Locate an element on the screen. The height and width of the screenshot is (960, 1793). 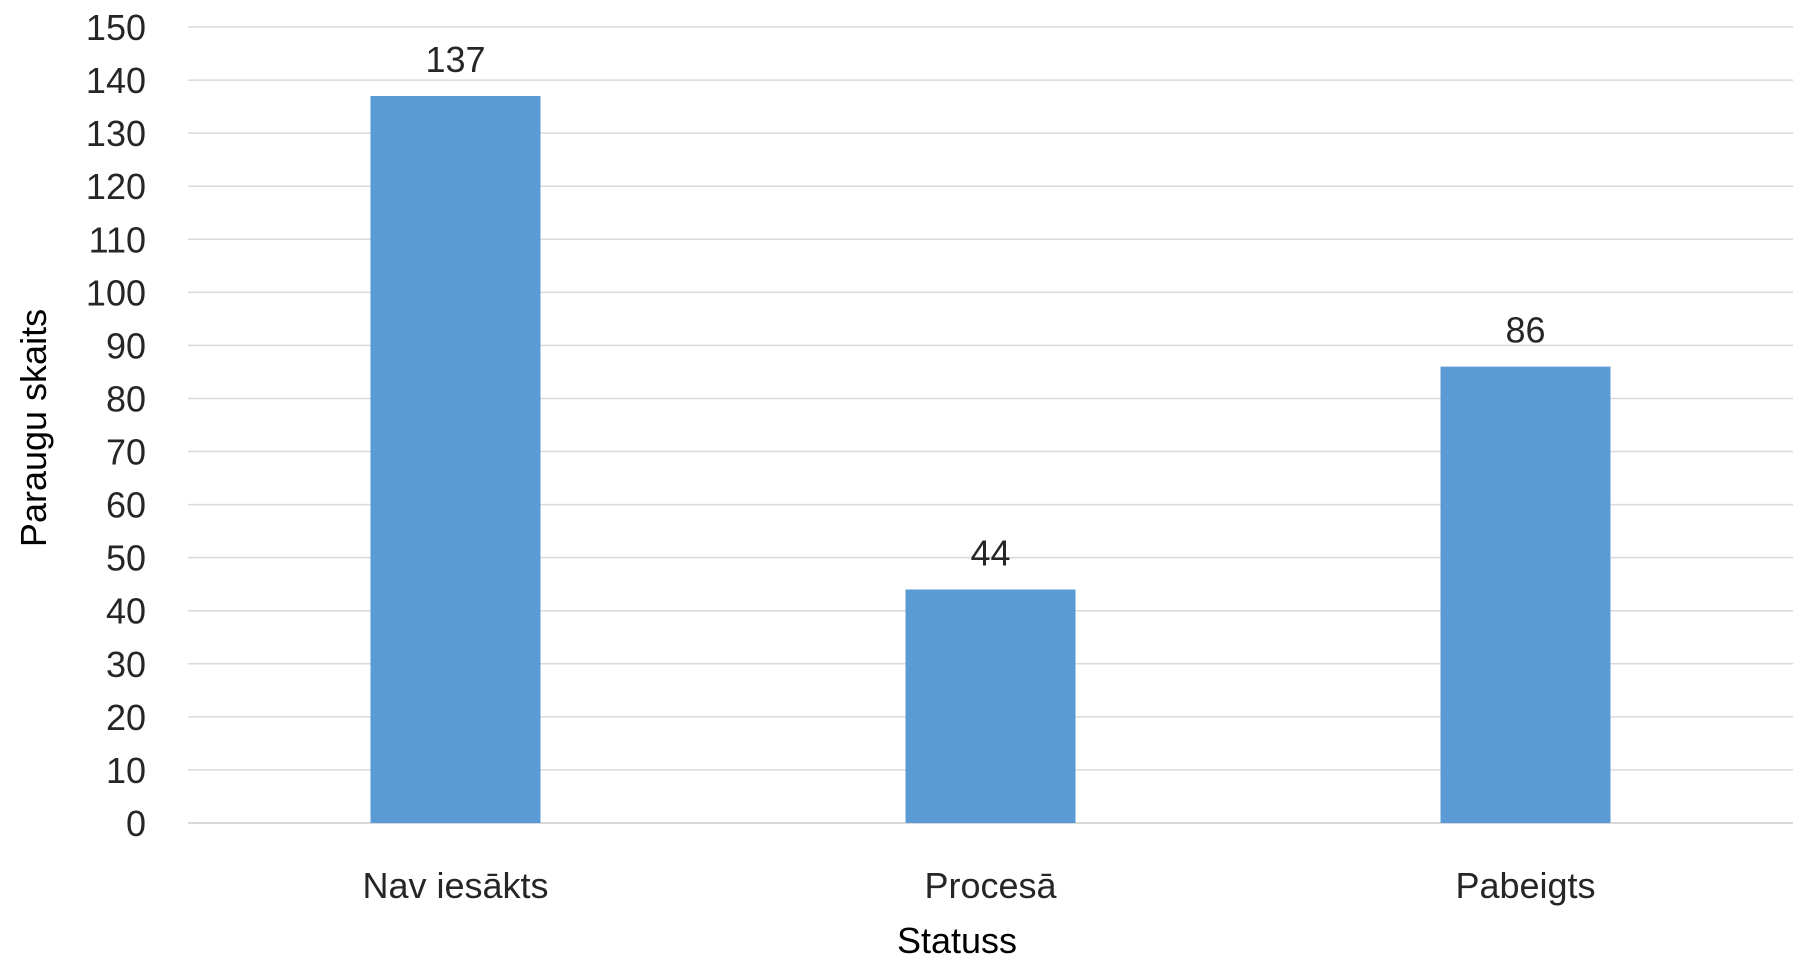
x-tick-label: Nav iesākts is located at coordinates (455, 885).